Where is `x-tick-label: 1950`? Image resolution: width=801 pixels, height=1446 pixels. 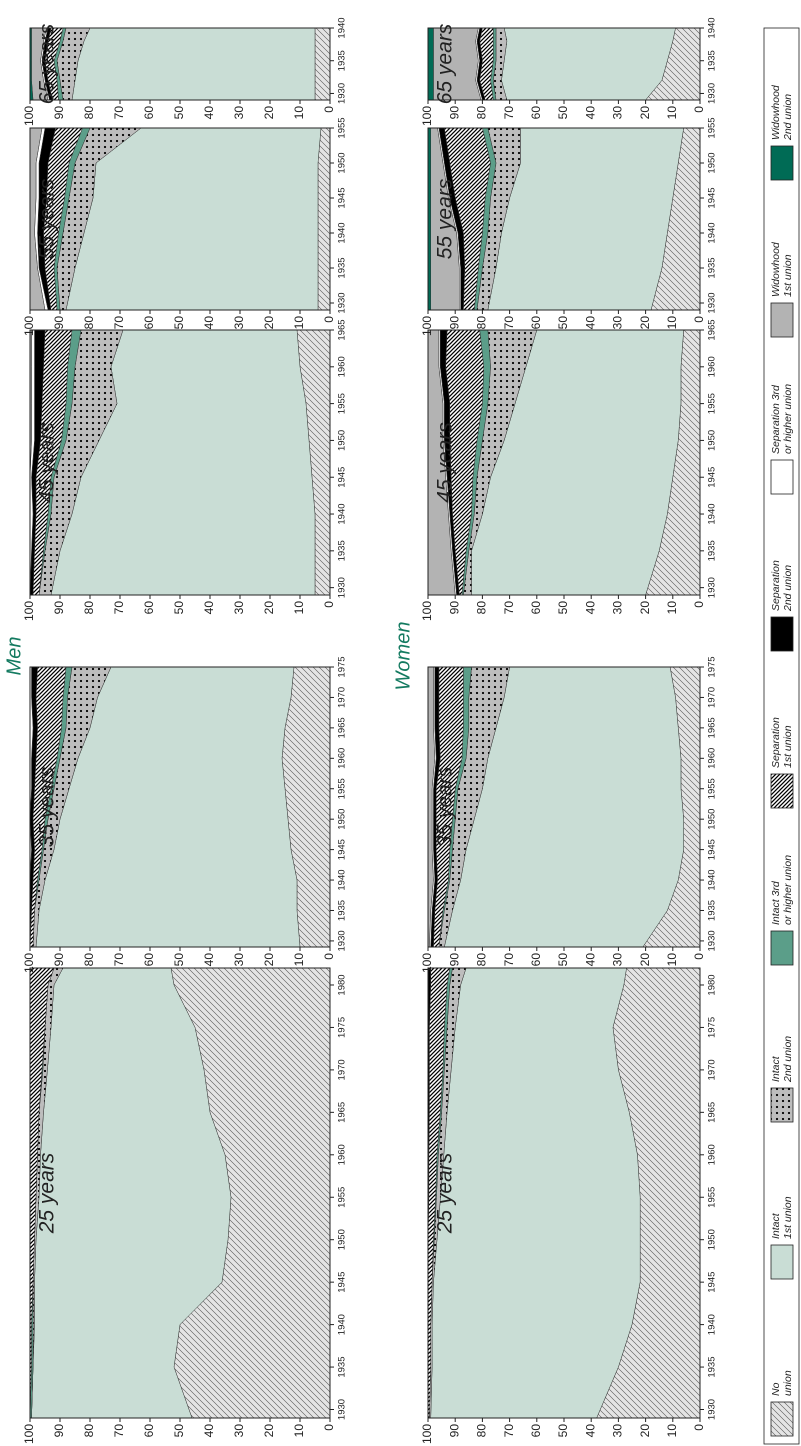
x-tick-label: 1950 is located at coordinates (712, 819).